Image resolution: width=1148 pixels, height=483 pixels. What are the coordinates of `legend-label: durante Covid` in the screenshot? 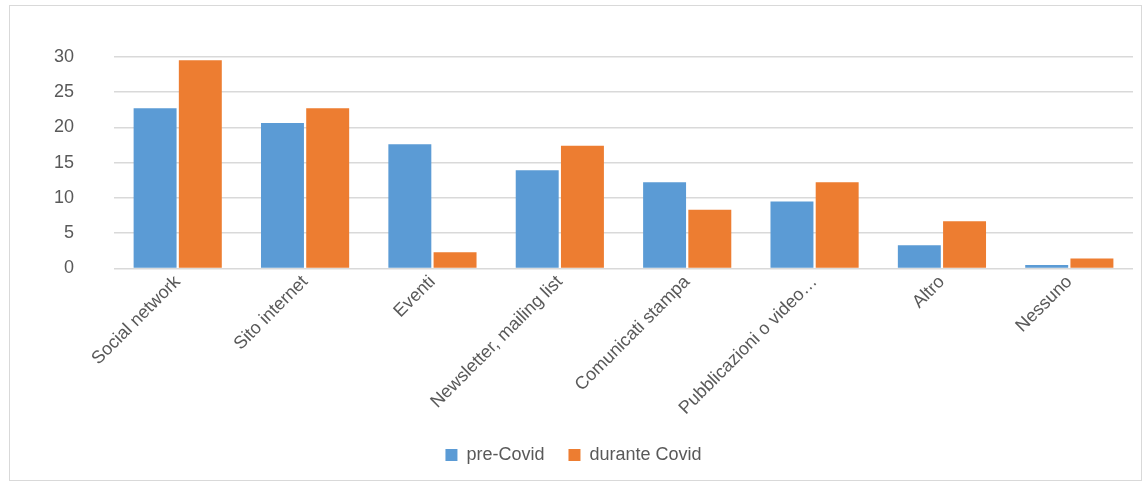 It's located at (645, 453).